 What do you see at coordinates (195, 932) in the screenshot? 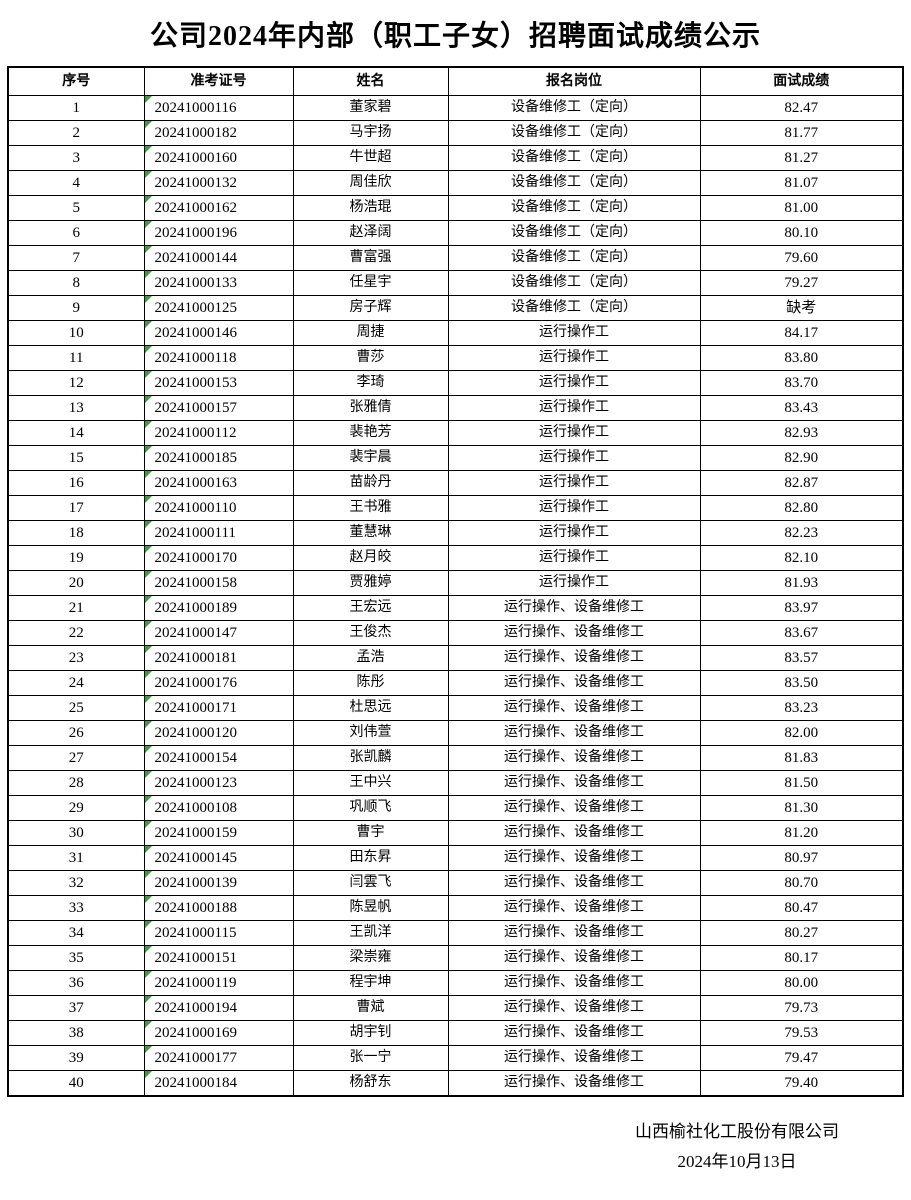
I see `exam-id-text: 20241000115` at bounding box center [195, 932].